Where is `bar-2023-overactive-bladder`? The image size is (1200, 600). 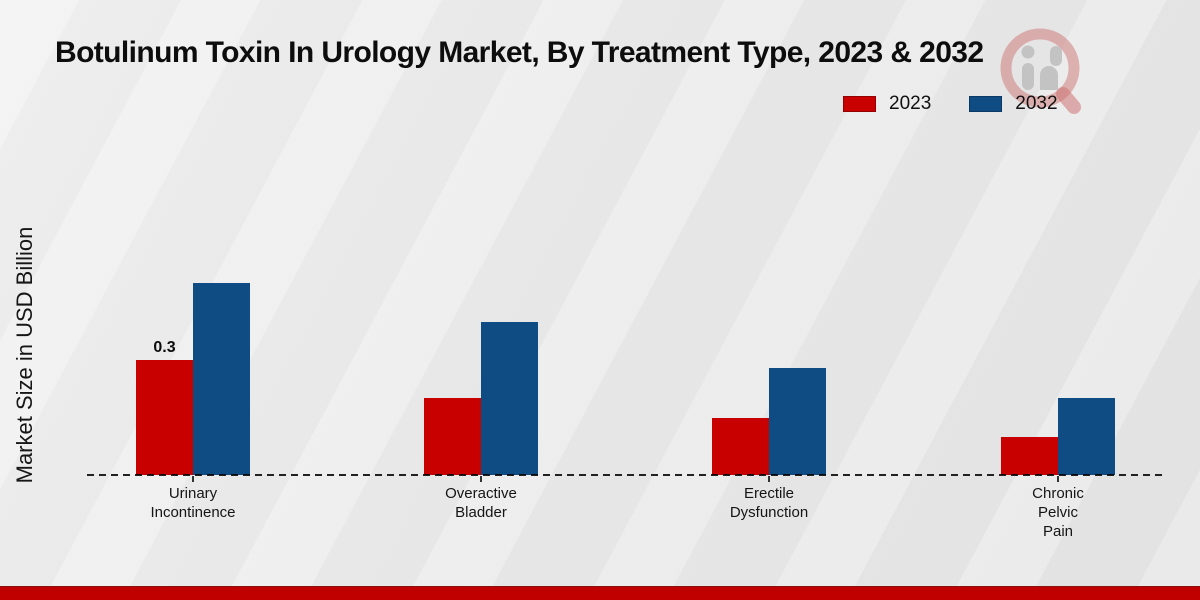 bar-2023-overactive-bladder is located at coordinates (452, 436).